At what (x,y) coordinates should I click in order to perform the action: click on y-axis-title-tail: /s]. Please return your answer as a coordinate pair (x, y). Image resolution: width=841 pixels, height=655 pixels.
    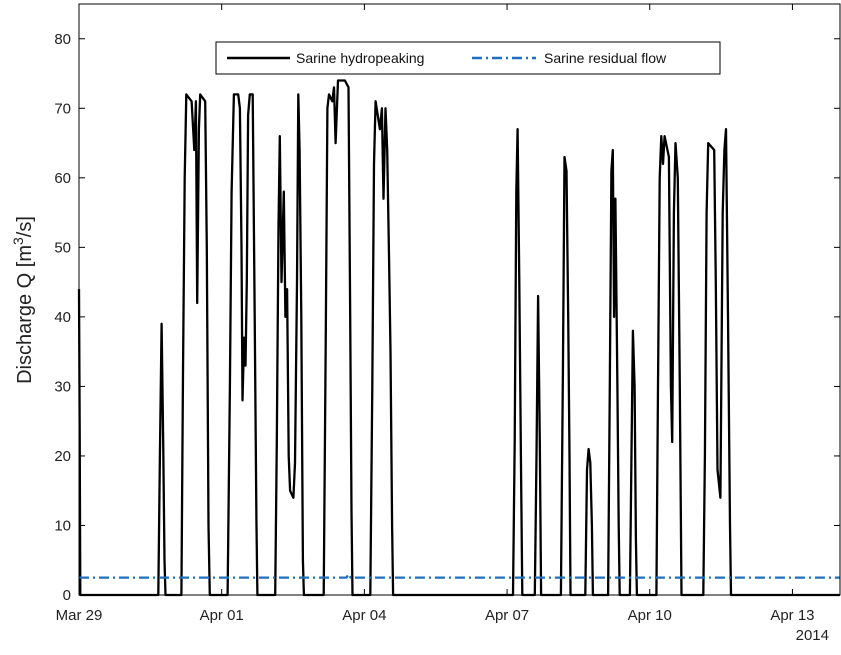
    Looking at the image, I should click on (25, 226).